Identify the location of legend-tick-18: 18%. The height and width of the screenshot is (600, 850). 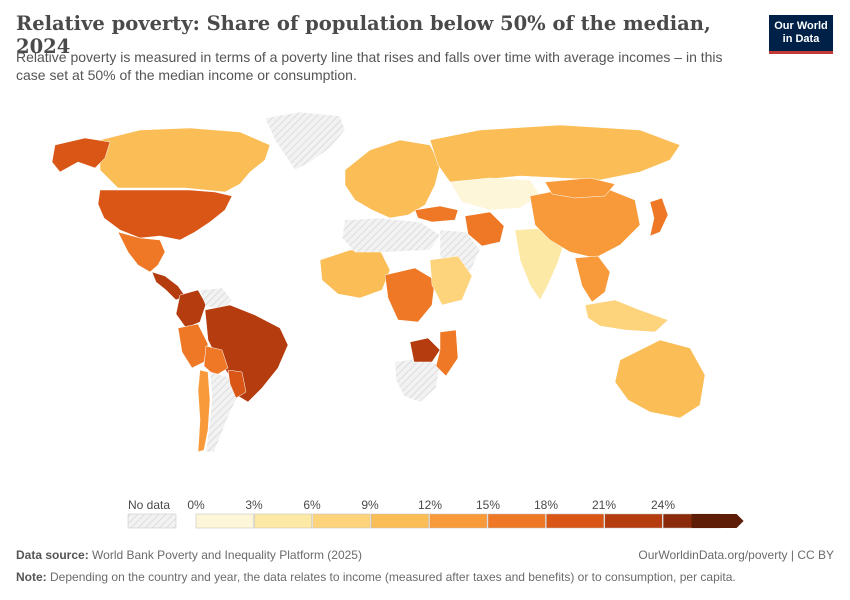
(546, 505).